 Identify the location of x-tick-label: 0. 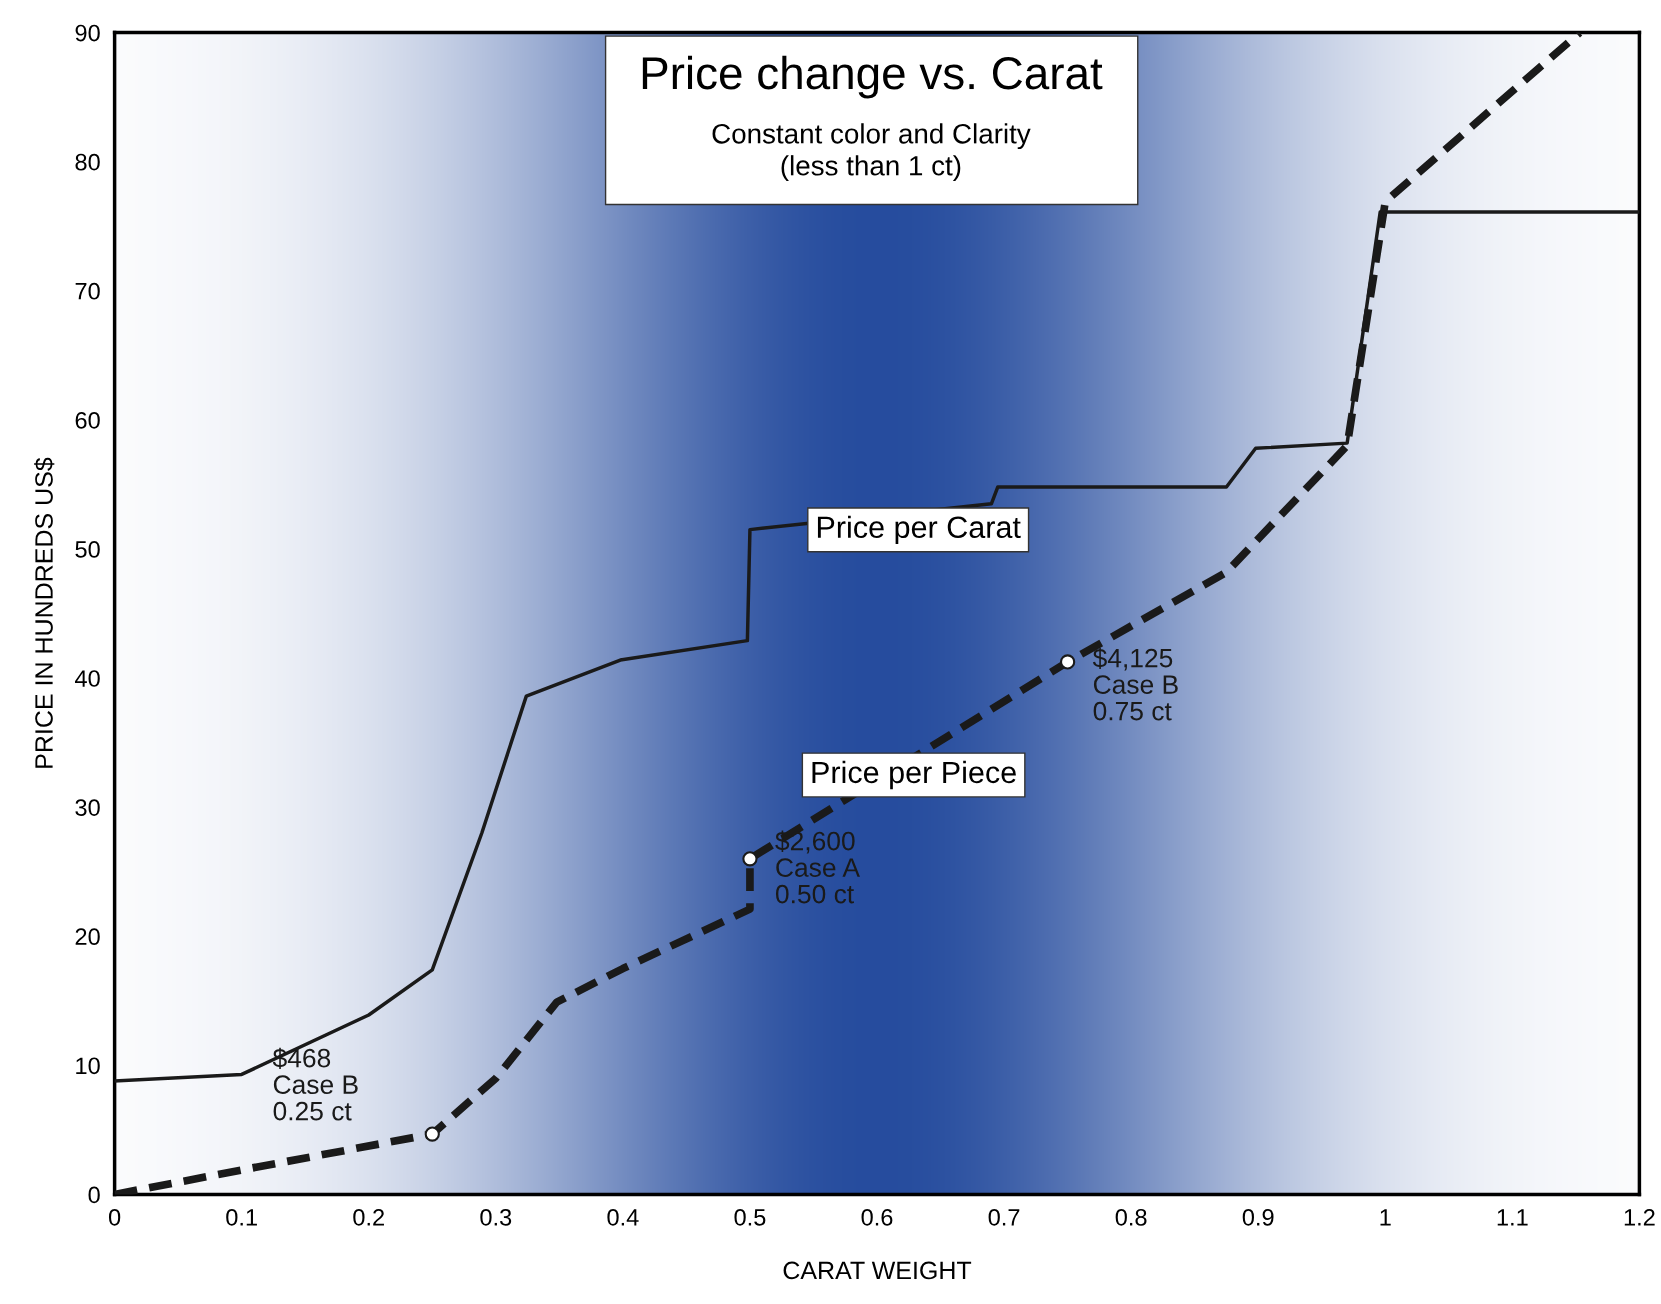
(114, 1217).